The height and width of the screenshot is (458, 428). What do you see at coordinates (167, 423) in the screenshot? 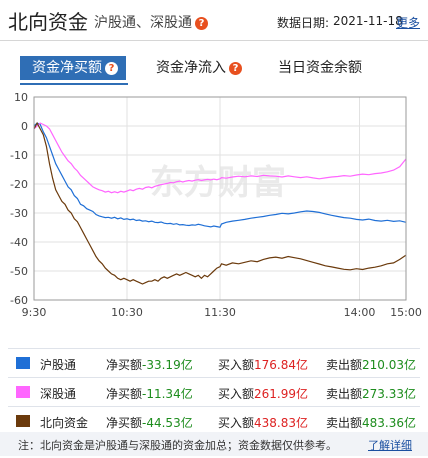
I see `net-buy-value: -44.53亿` at bounding box center [167, 423].